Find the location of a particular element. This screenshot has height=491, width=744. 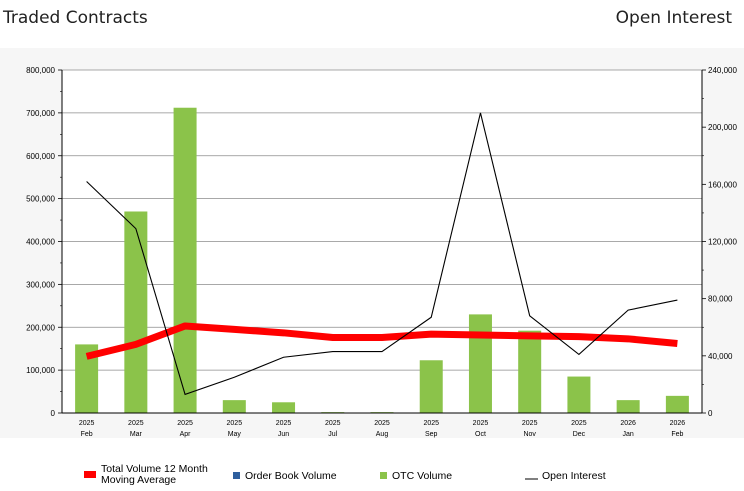

legend-swatch-moving-average is located at coordinates (90, 474).